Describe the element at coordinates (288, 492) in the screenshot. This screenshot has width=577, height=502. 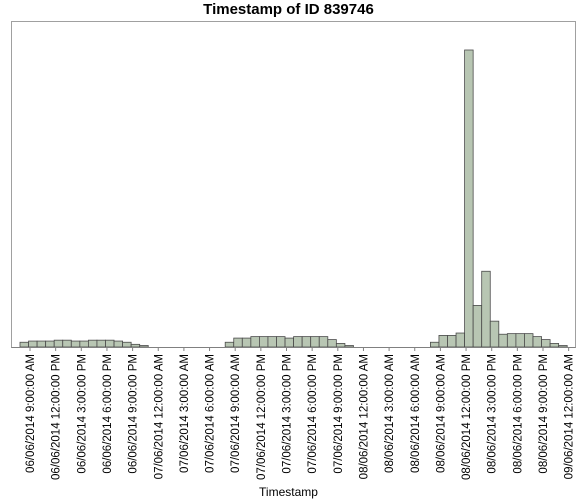
I see `x-axis-label: Timestamp` at that location.